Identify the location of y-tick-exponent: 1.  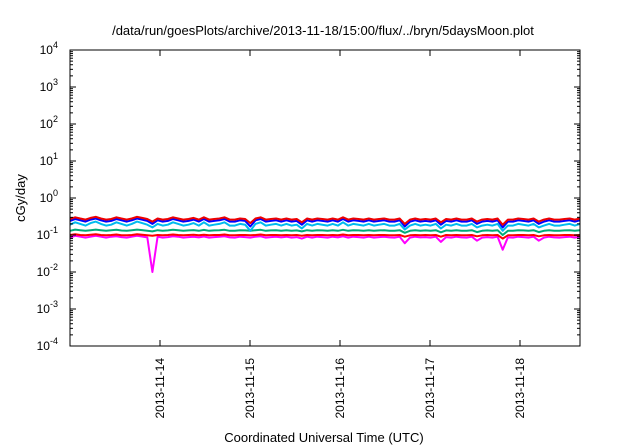
(55, 156).